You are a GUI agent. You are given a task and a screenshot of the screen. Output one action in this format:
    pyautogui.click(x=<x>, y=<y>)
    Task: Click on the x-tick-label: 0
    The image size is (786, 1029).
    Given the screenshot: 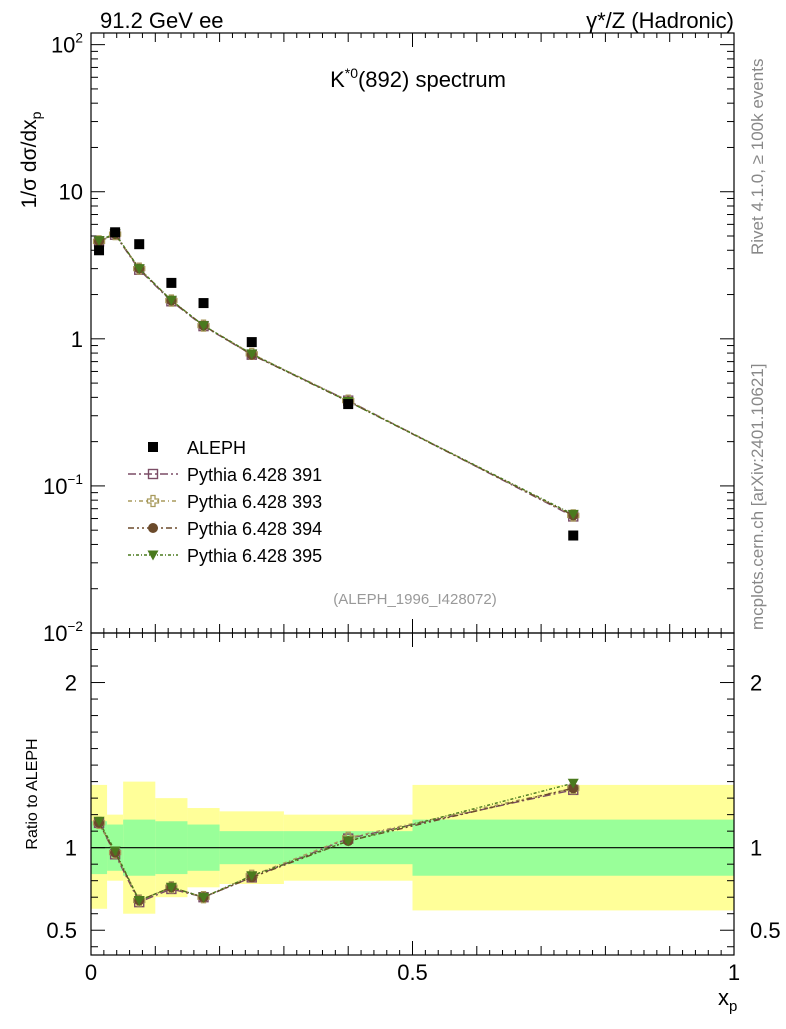 What is the action you would take?
    pyautogui.click(x=91, y=972)
    